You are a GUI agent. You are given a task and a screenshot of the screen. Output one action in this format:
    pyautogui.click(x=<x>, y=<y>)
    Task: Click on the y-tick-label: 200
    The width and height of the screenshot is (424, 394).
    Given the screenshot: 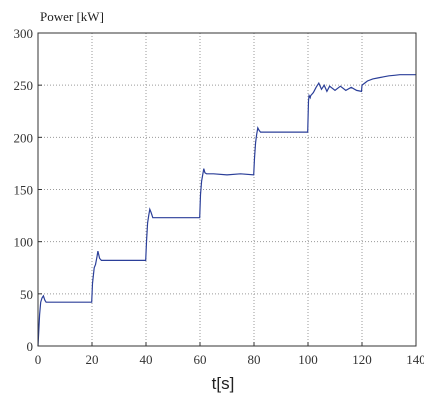 What is the action you would take?
    pyautogui.click(x=24, y=137)
    